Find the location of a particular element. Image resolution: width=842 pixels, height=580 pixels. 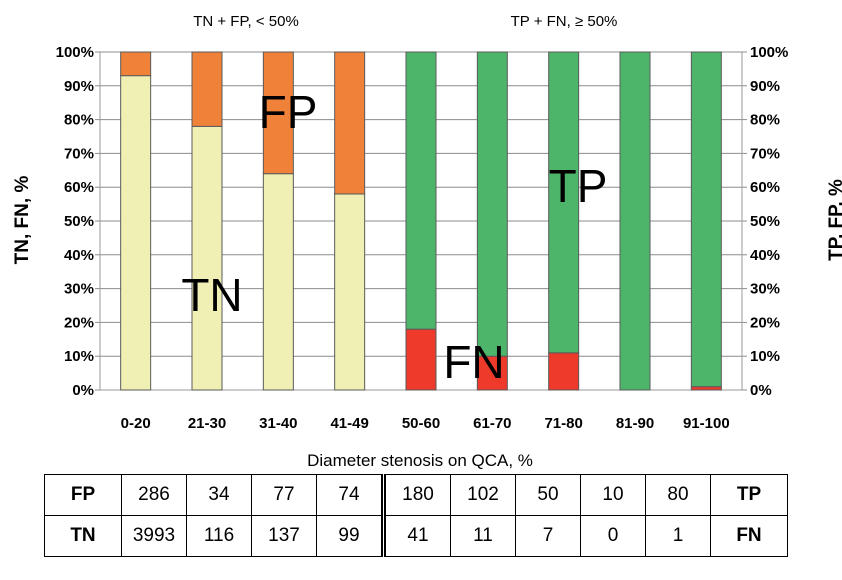

y-tick-label-left: 20% is located at coordinates (79, 322).